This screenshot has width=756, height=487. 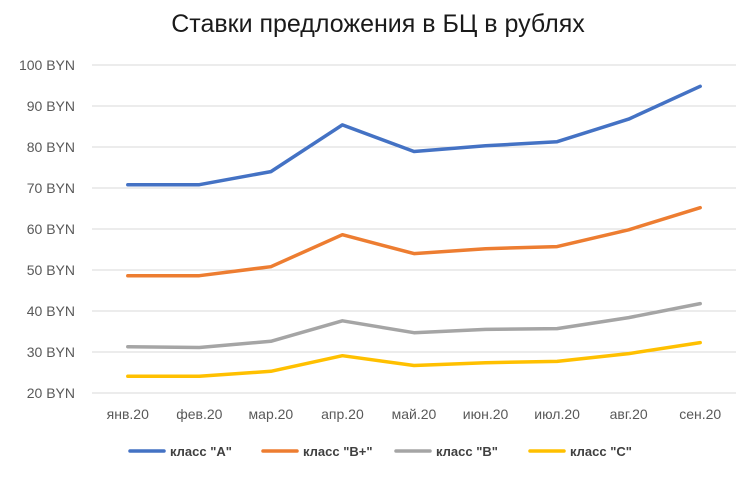 I want to click on x-tick-label: июл.20, so click(x=557, y=414).